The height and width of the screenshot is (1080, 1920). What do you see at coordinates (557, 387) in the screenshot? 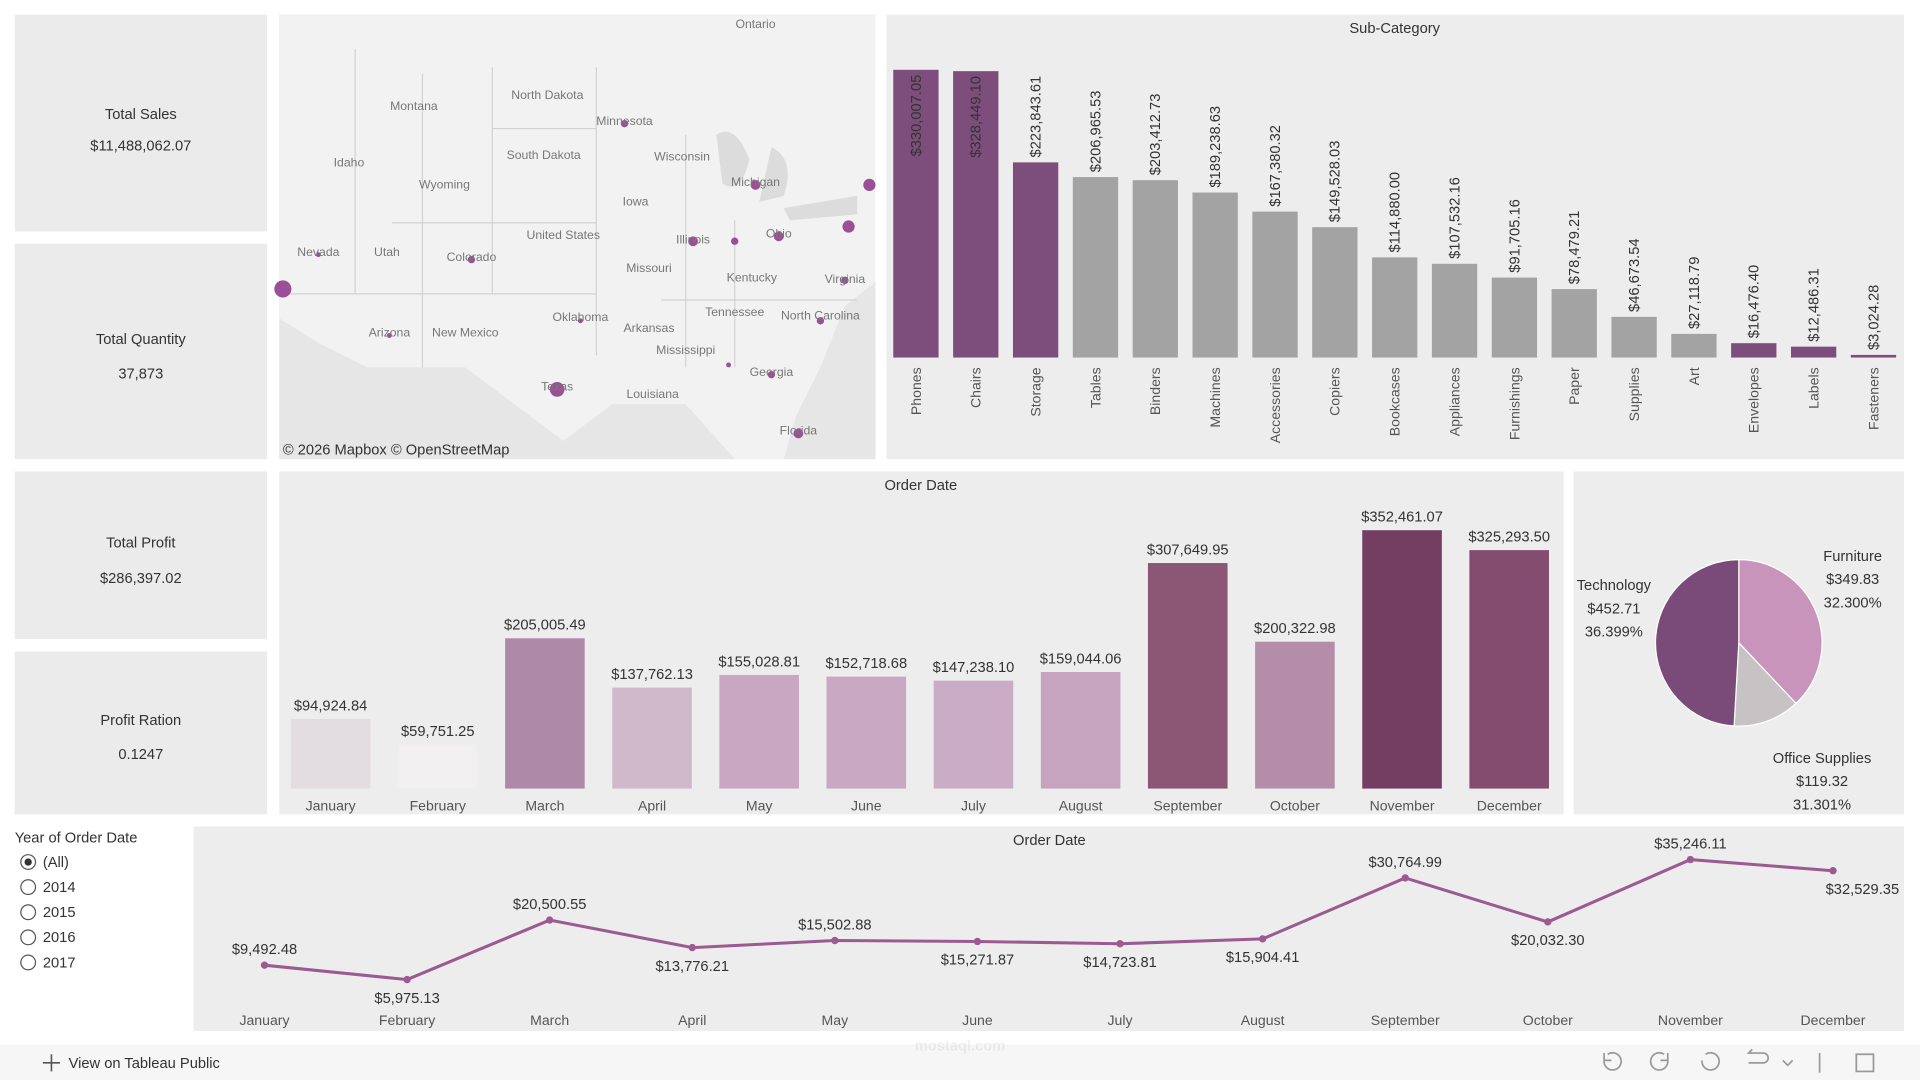
I see `map-label: Texas` at bounding box center [557, 387].